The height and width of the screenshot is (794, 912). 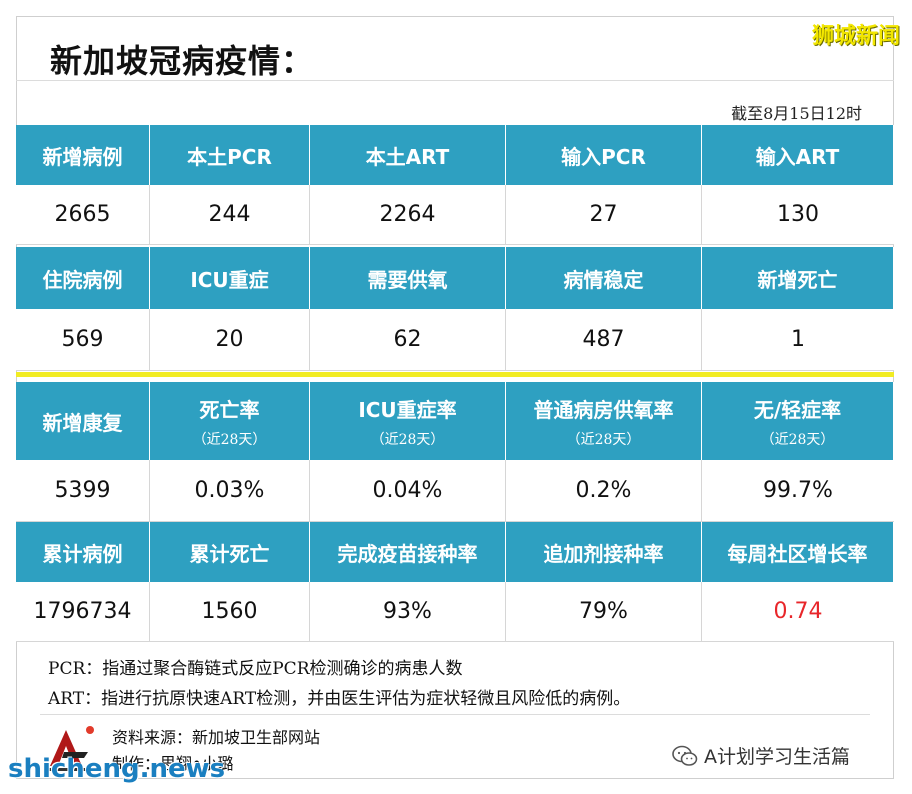 I want to click on header-label: ICU重症率, so click(x=407, y=409).